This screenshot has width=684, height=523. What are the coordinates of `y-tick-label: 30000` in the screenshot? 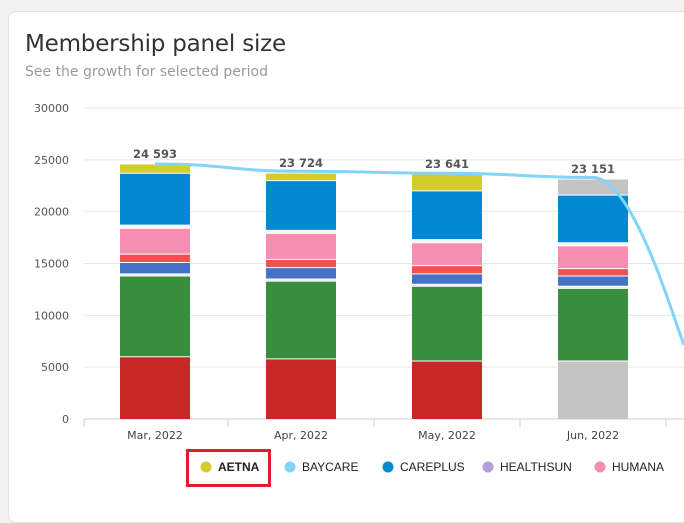 It's located at (51, 108).